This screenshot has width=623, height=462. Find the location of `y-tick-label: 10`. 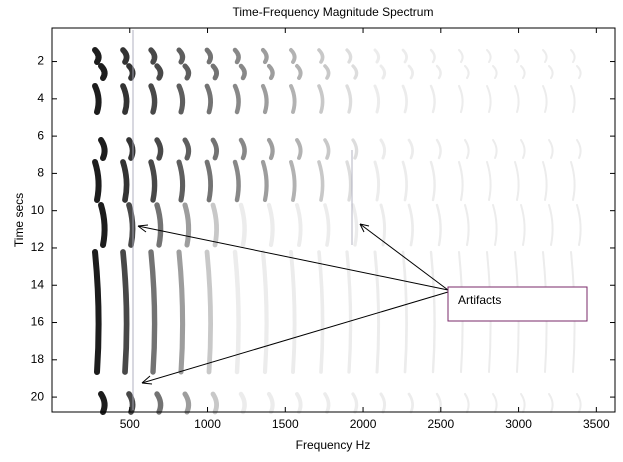

y-tick-label: 10 is located at coordinates (38, 210).